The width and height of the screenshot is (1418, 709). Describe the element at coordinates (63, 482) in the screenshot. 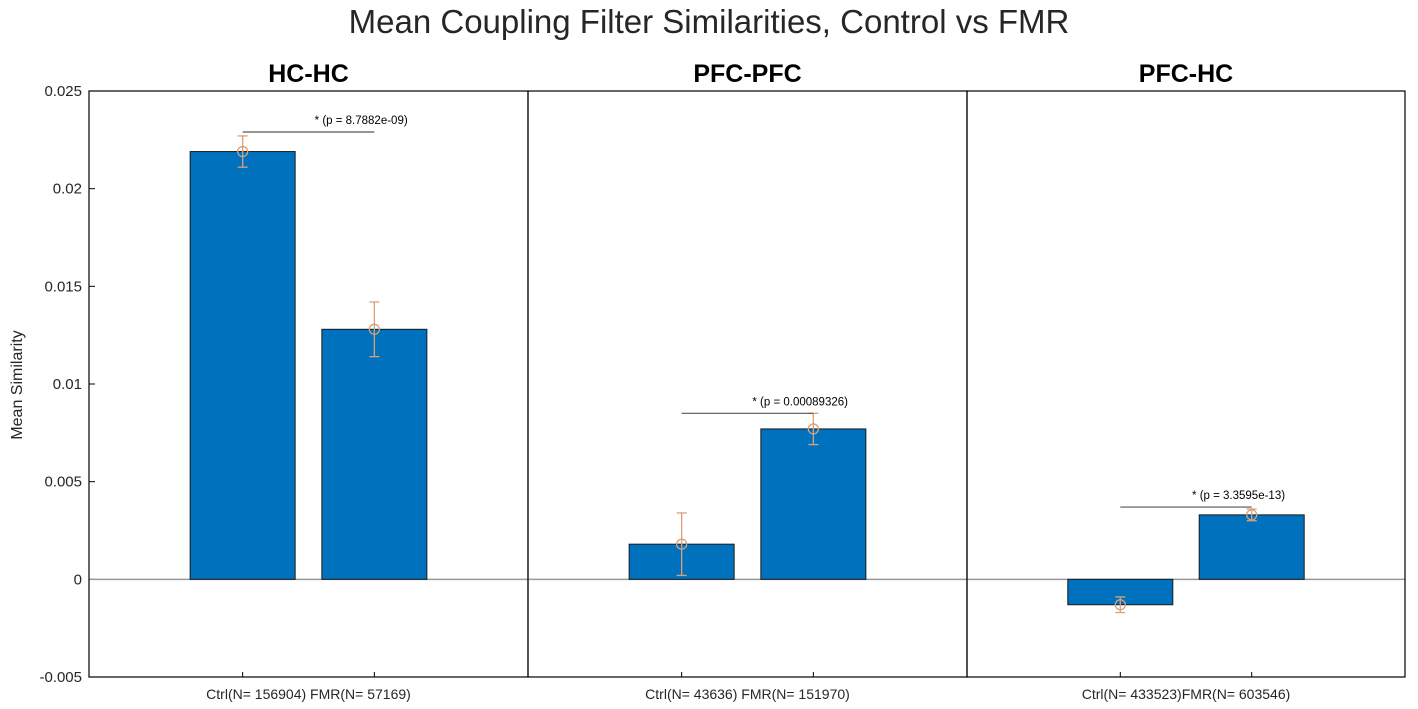

I see `y-tick-label: 0.005` at that location.